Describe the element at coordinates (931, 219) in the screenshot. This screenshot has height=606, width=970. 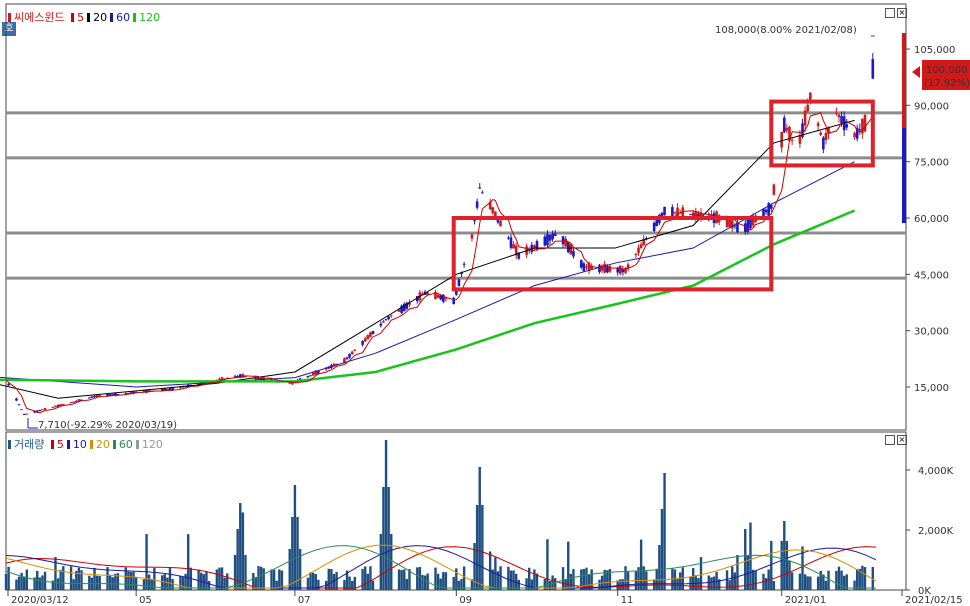
I see `price-tick-label: 60,000` at that location.